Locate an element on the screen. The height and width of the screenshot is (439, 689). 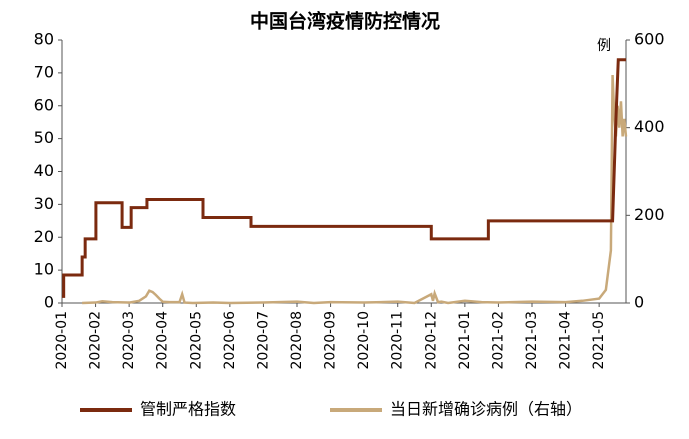
y-tick-label: 70 is located at coordinates (44, 71).